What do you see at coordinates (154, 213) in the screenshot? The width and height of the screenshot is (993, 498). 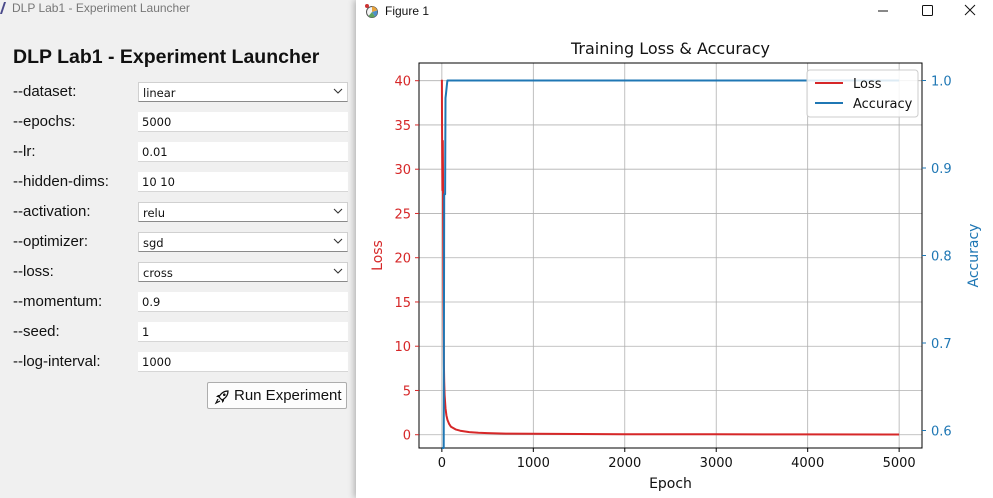 I see `activation-value: relu` at bounding box center [154, 213].